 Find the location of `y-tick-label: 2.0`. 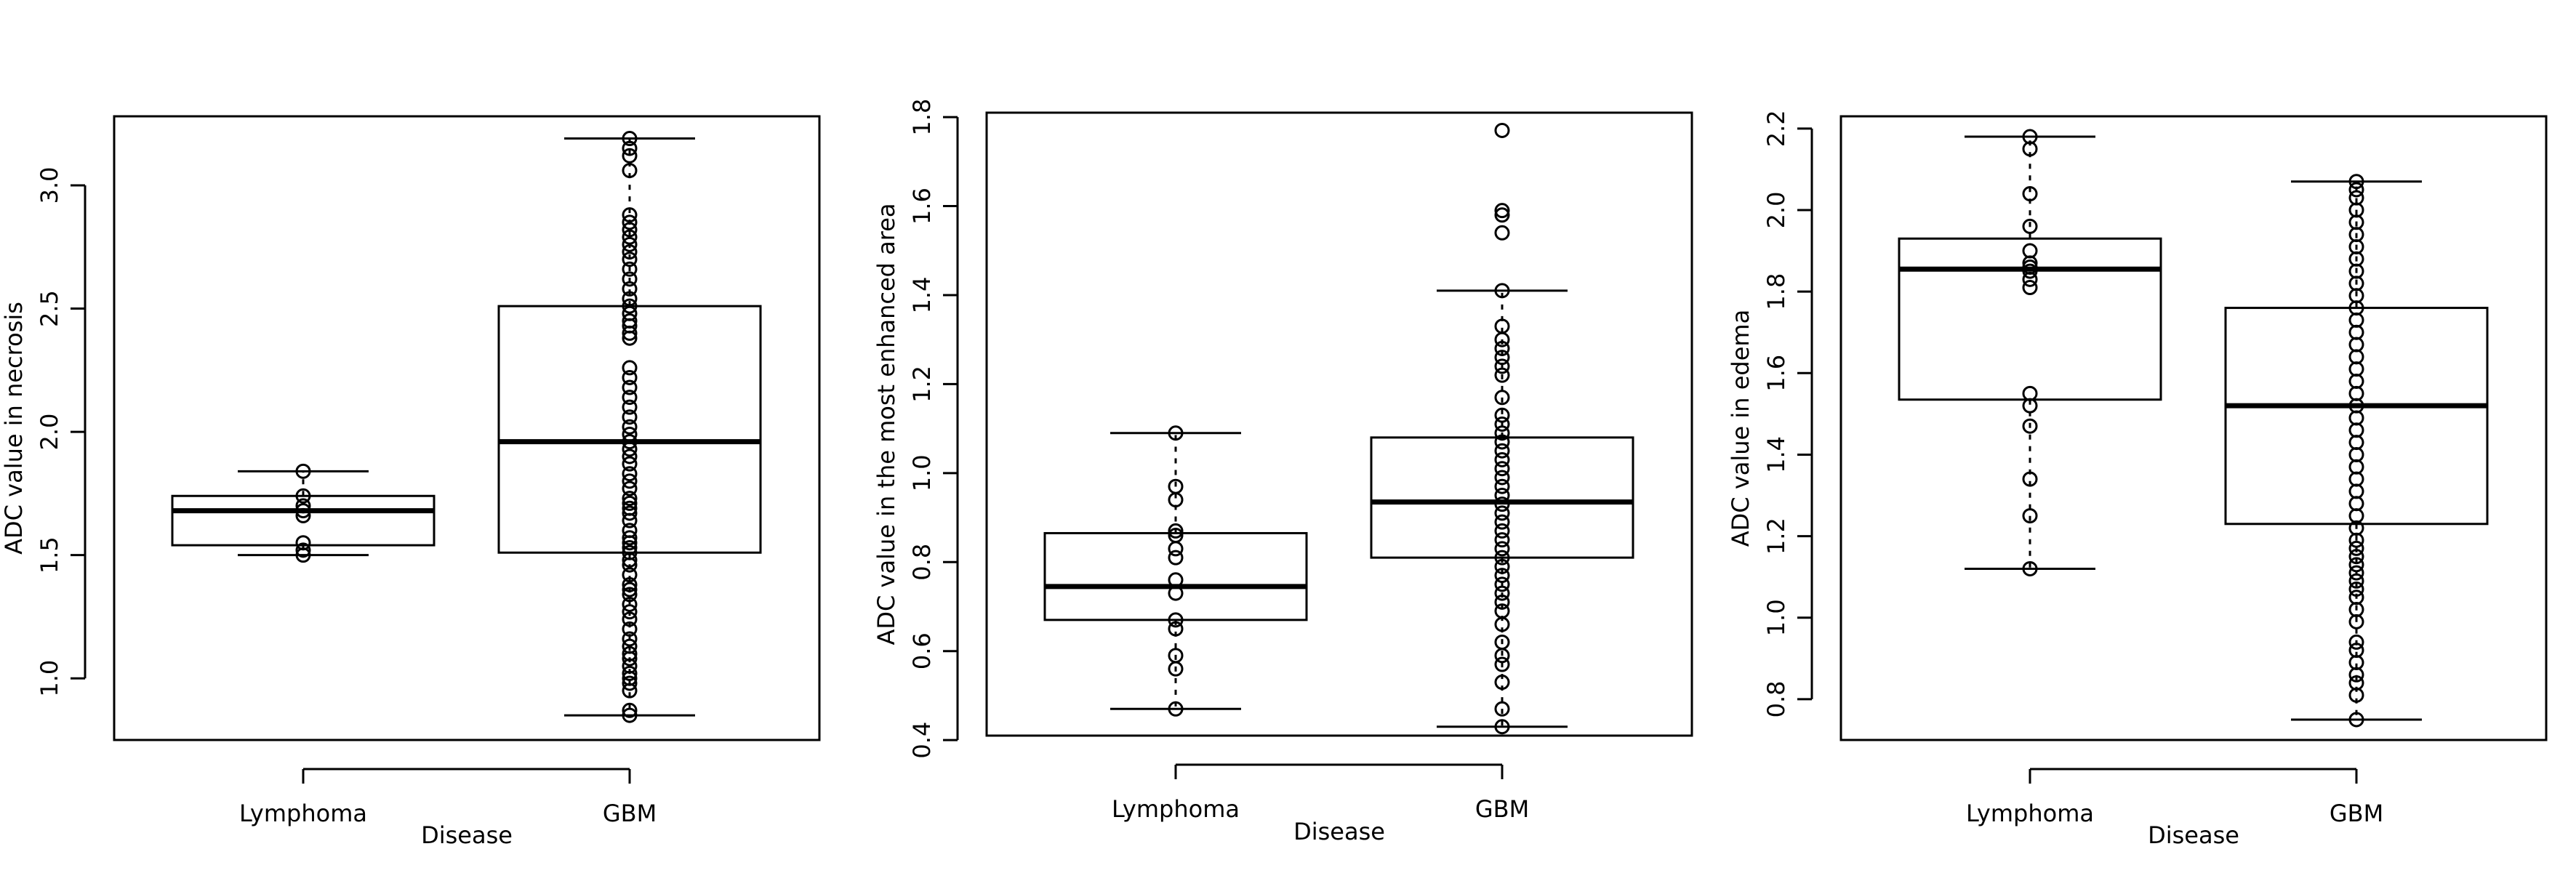

y-tick-label: 2.0 is located at coordinates (1776, 210).